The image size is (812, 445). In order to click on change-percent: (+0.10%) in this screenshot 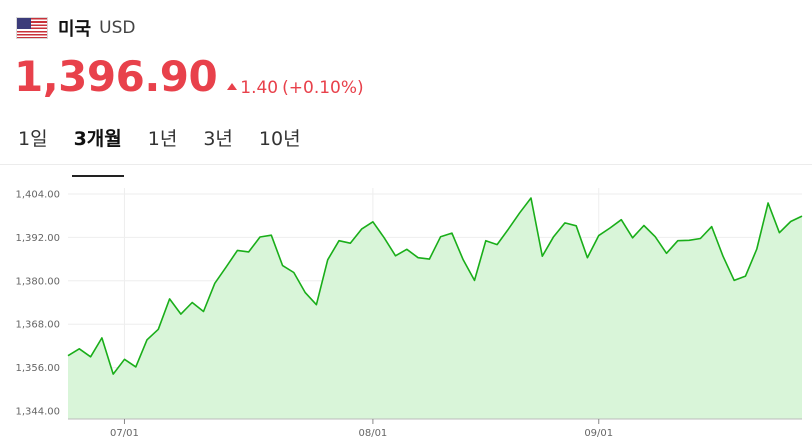, I will do `click(323, 87)`.